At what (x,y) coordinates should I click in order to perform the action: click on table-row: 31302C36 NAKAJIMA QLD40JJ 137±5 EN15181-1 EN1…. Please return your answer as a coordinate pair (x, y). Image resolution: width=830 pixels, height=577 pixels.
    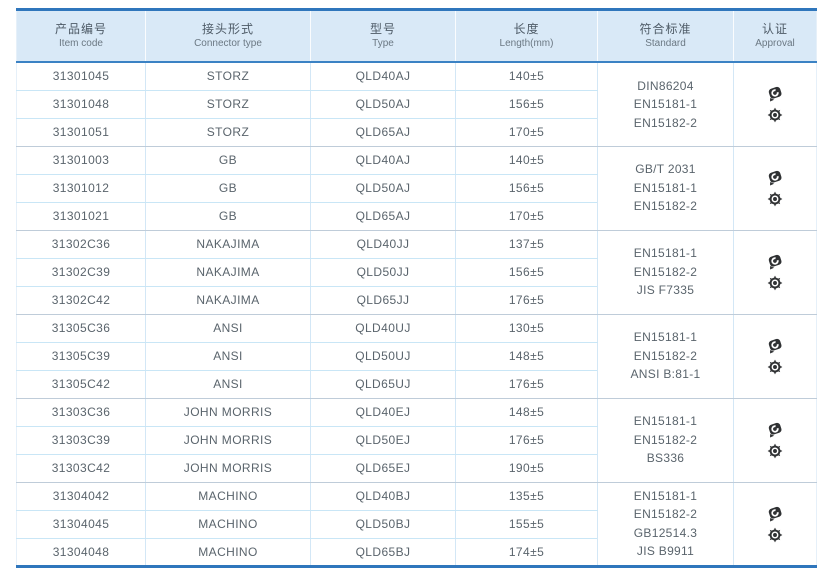
    Looking at the image, I should click on (416, 272).